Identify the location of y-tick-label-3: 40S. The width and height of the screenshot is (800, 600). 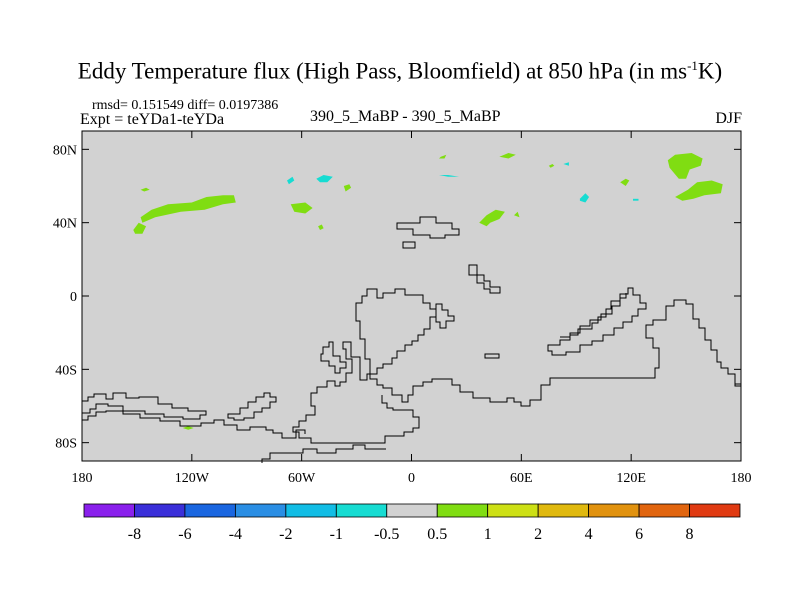
(66, 370).